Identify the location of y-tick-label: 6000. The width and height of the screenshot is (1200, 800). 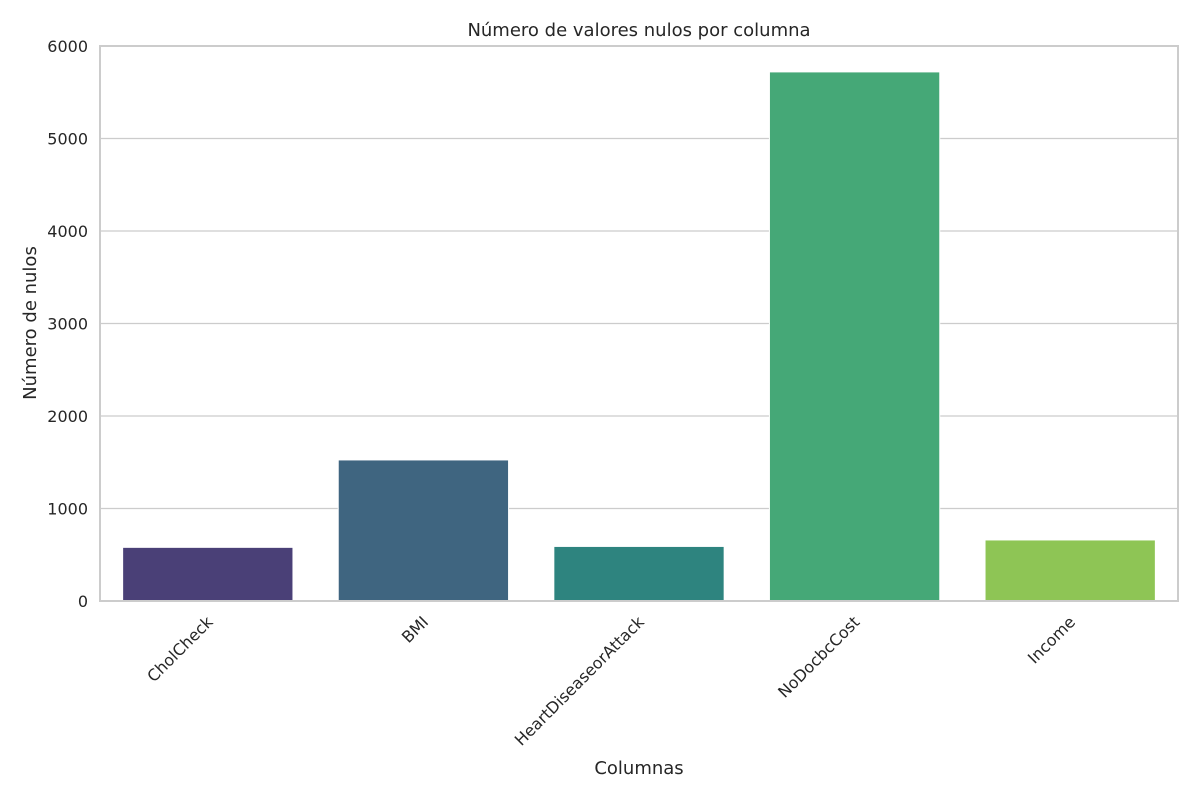
(67, 46).